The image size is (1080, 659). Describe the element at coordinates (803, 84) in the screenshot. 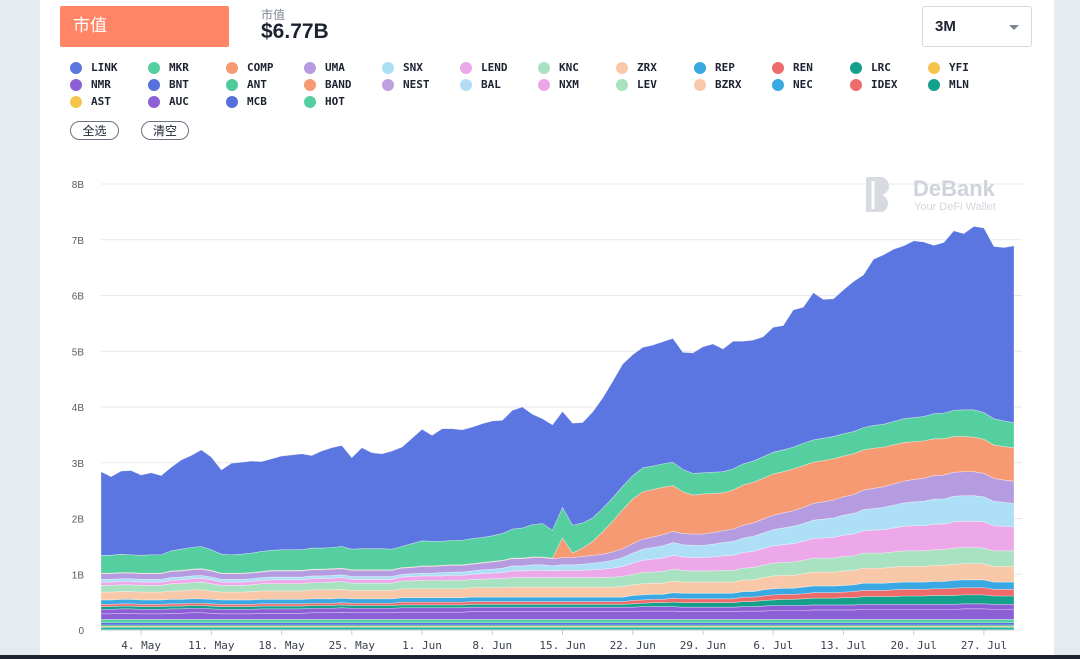

I see `legend-label: NEC` at that location.